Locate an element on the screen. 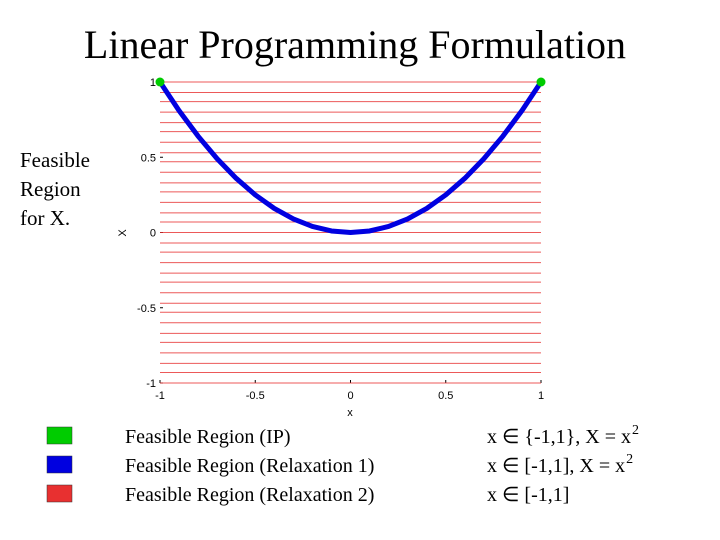  x-tick-label: -1 is located at coordinates (160, 396).